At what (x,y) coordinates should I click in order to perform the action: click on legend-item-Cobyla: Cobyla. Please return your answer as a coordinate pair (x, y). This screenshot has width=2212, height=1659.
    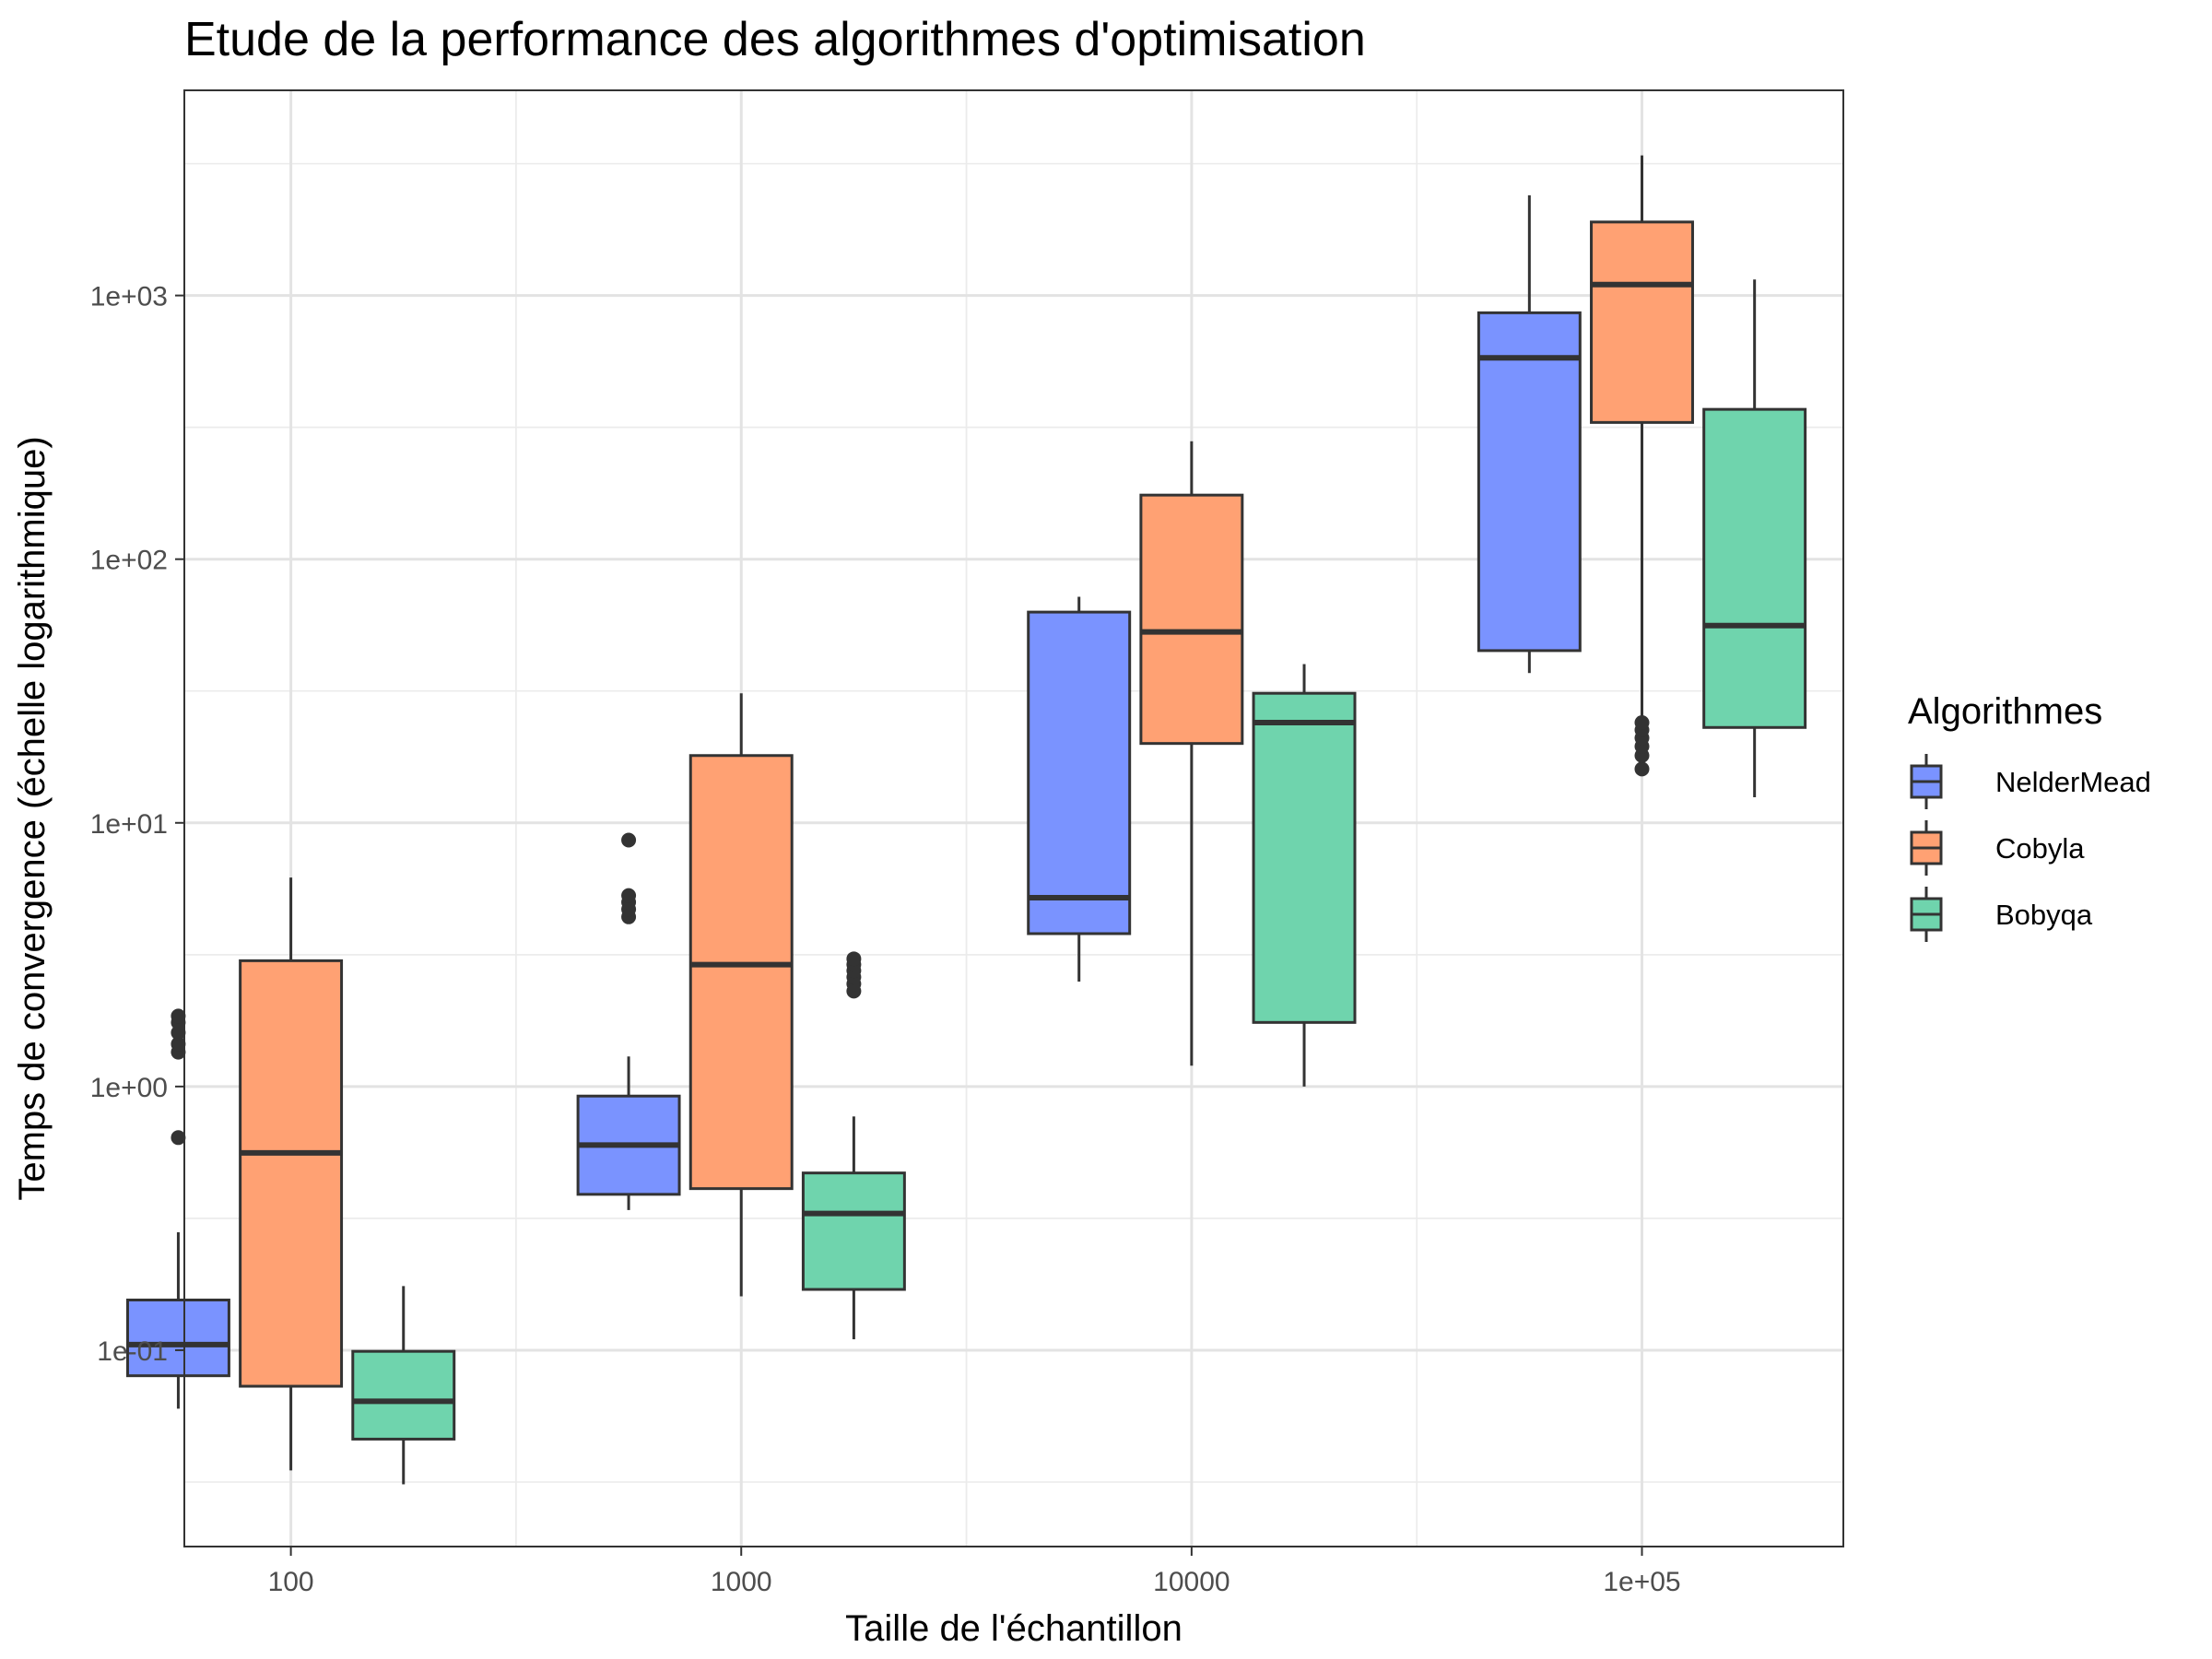
    Looking at the image, I should click on (1997, 848).